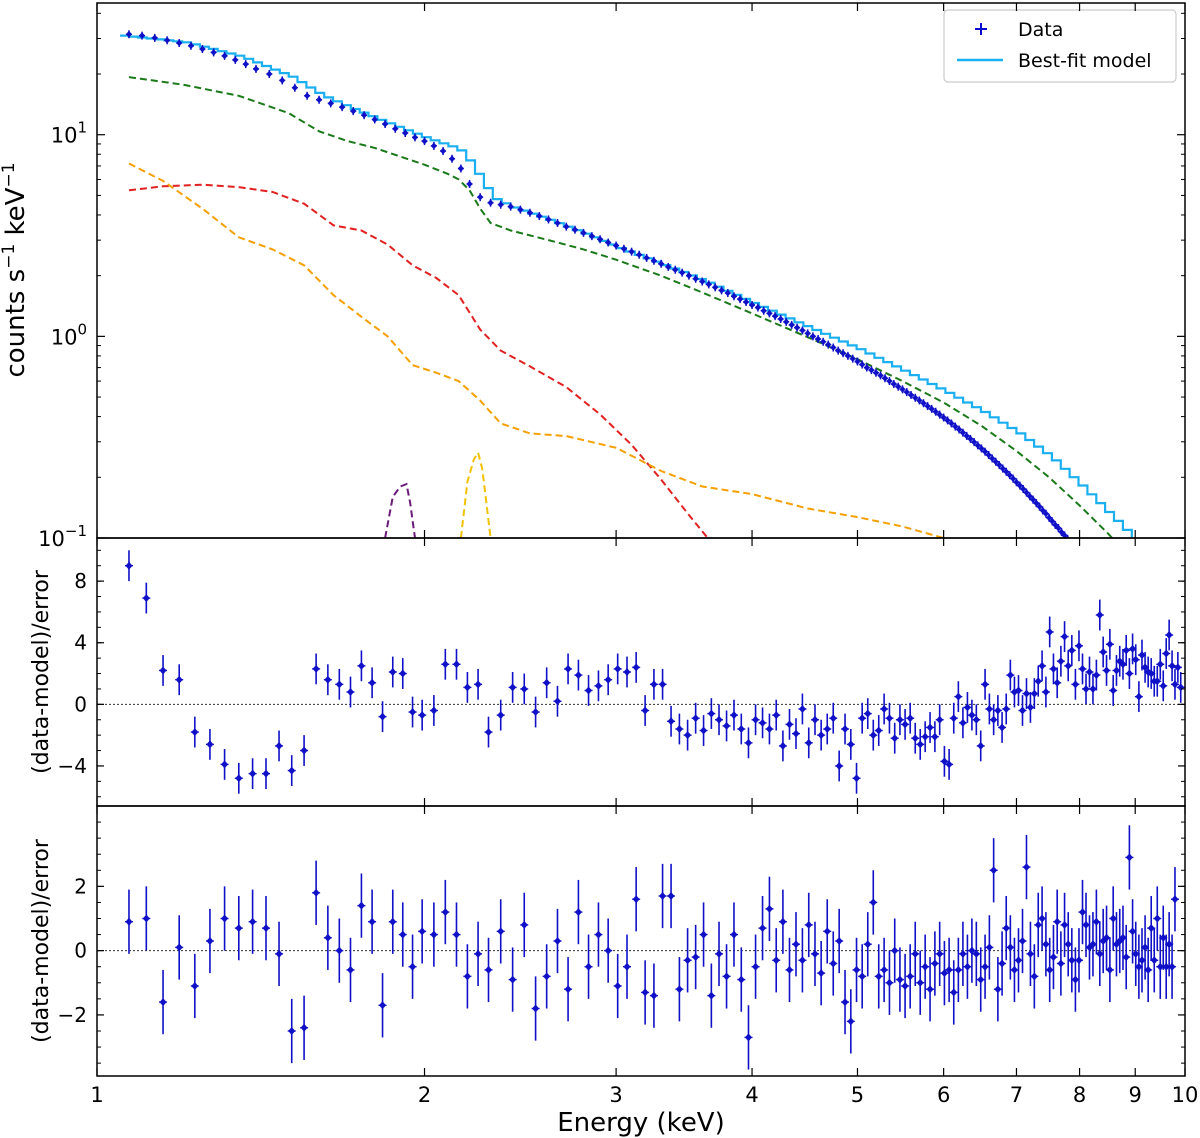 Image resolution: width=1200 pixels, height=1138 pixels. I want to click on residuals-1-y-axis-label: (data-model)/error, so click(41, 671).